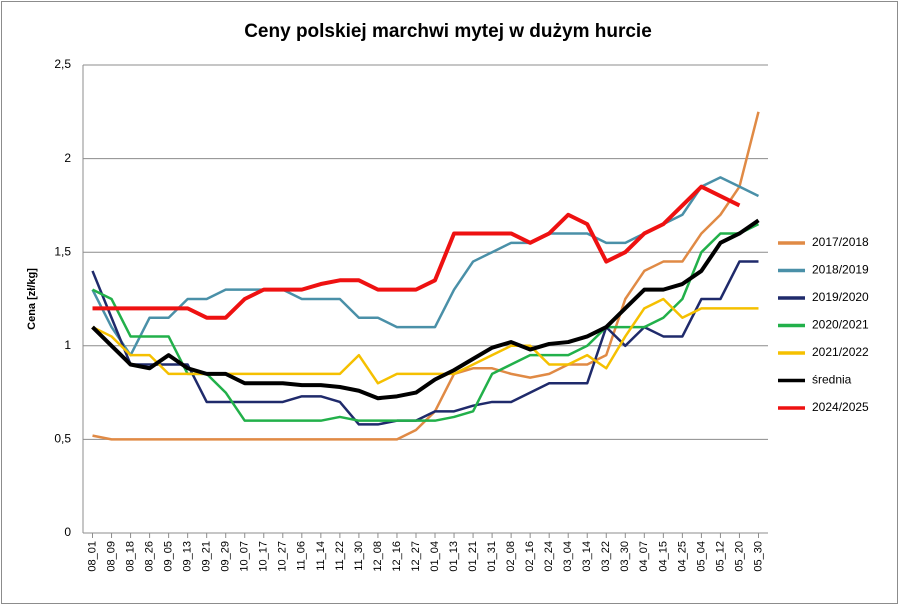 The image size is (900, 606). I want to click on y-axis-label: Cena [zł/kg], so click(32, 299).